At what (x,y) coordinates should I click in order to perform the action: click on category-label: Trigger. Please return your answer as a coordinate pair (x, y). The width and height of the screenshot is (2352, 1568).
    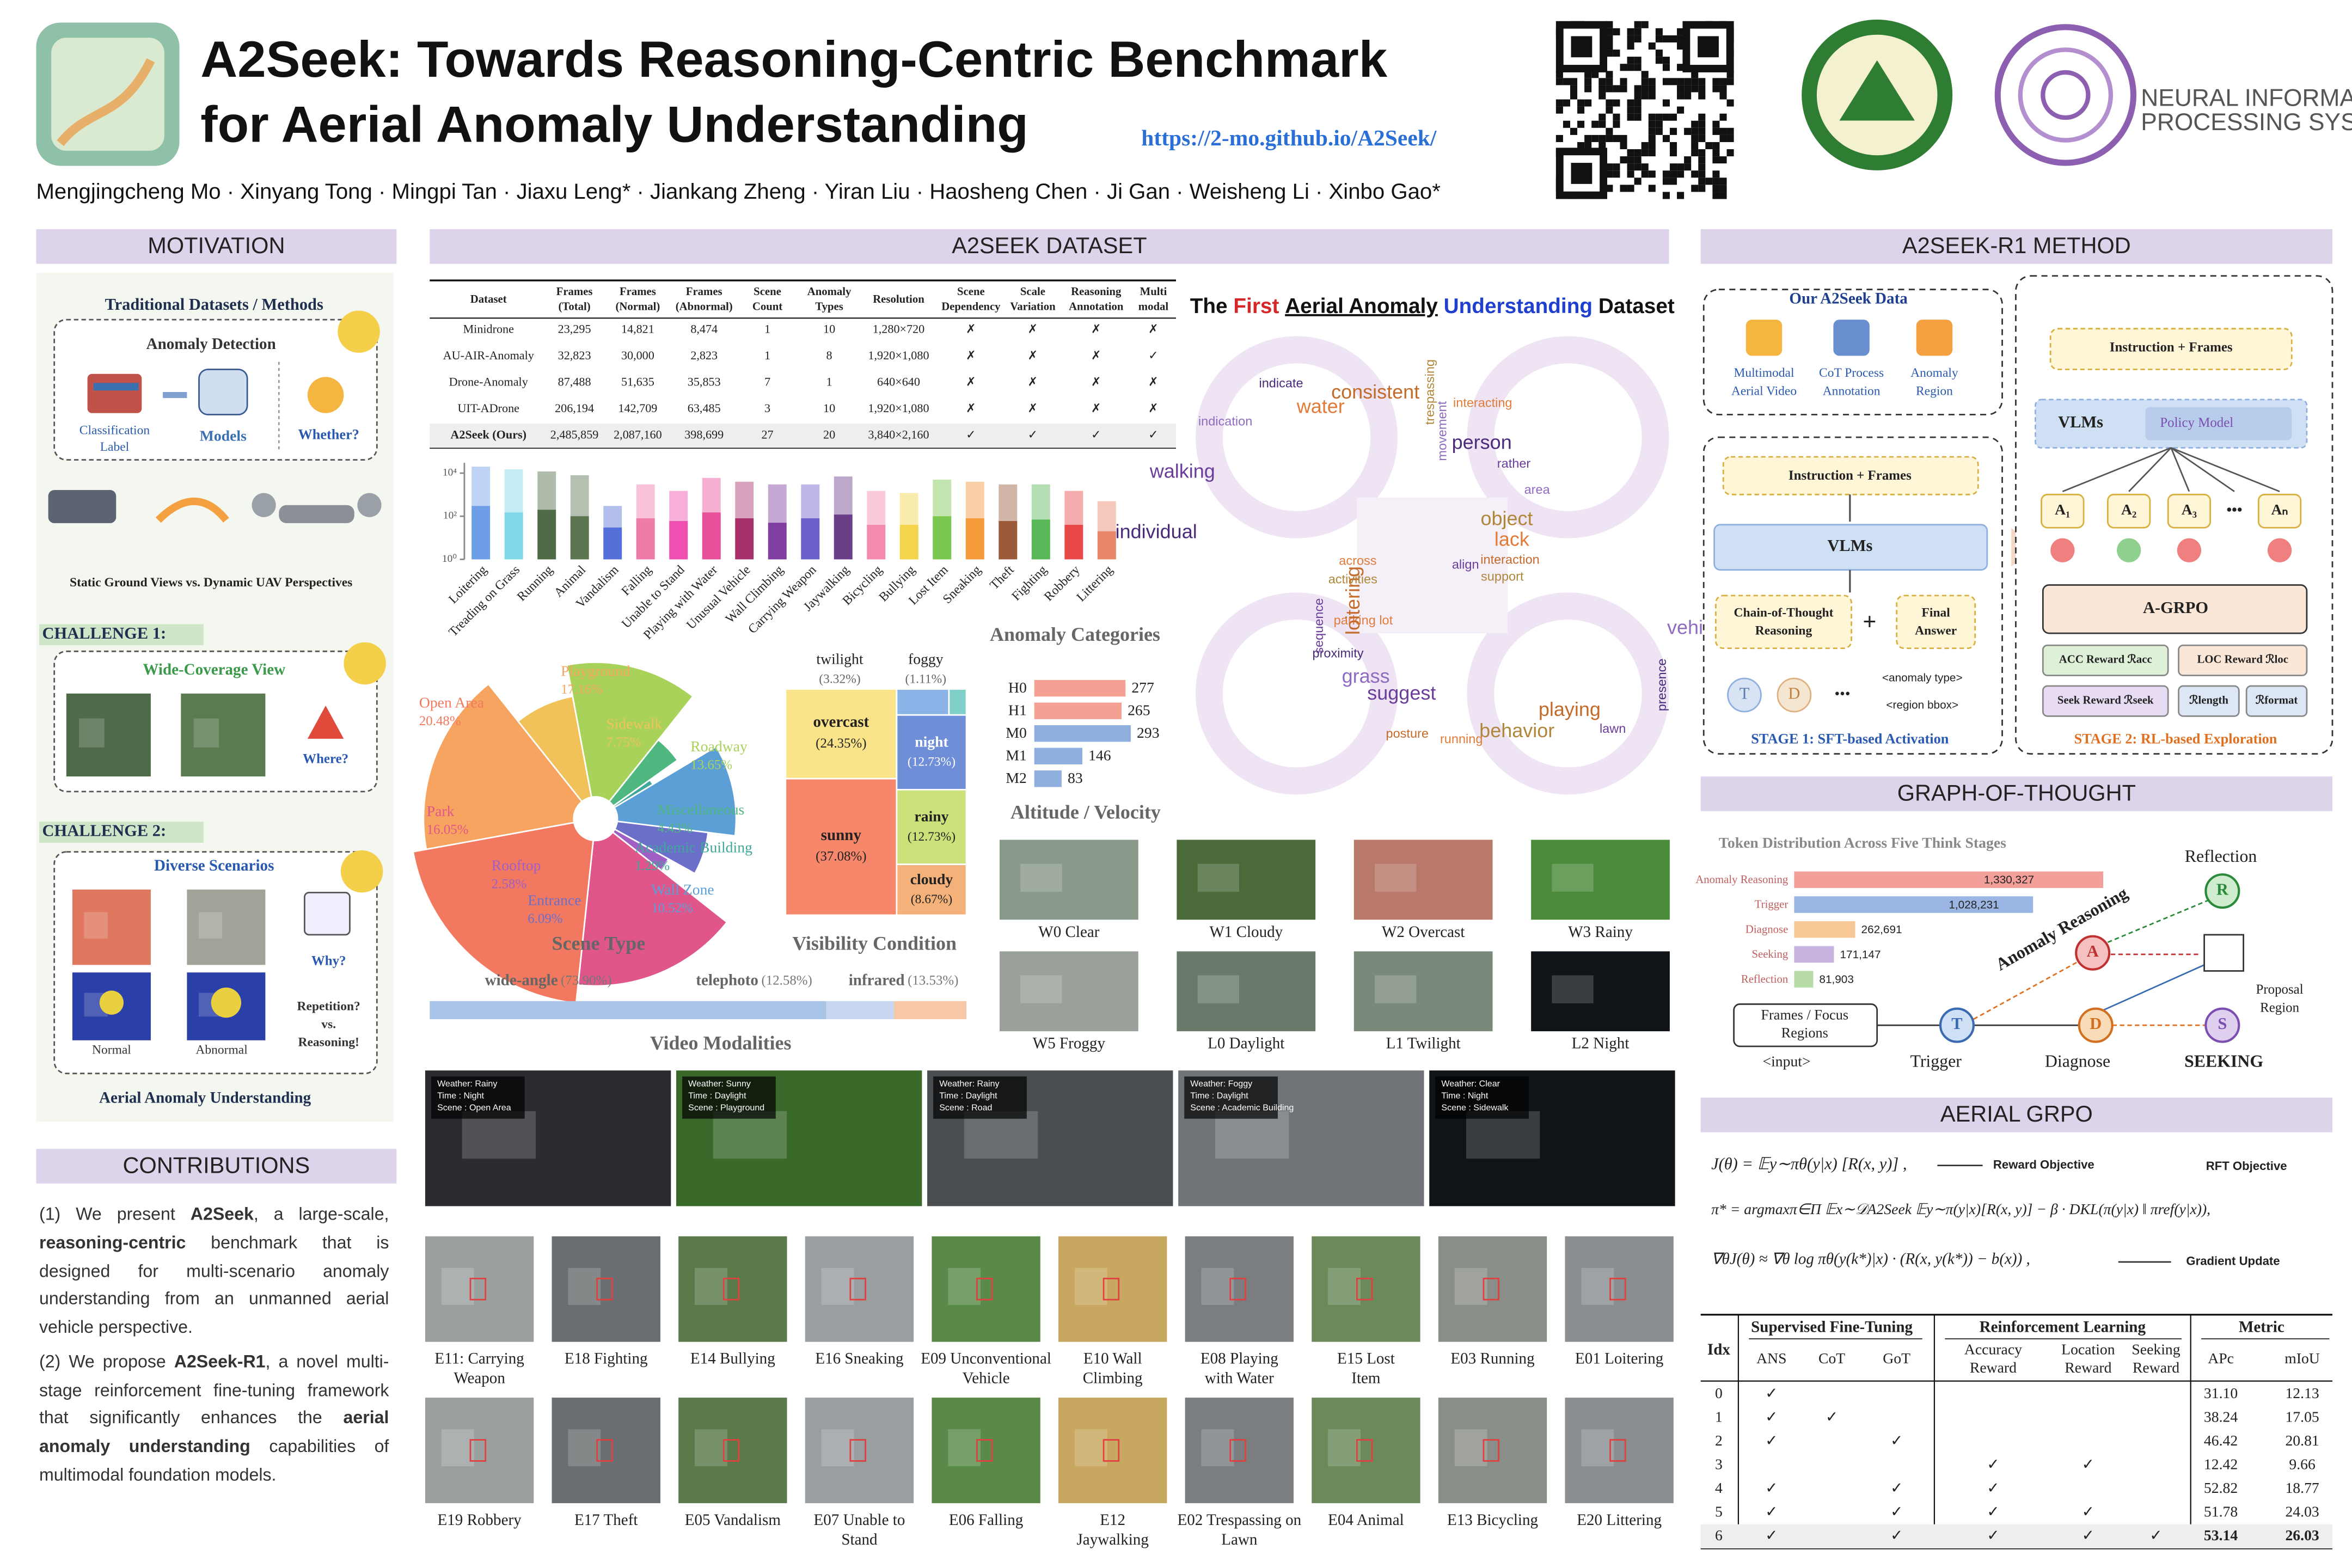
    Looking at the image, I should click on (1771, 905).